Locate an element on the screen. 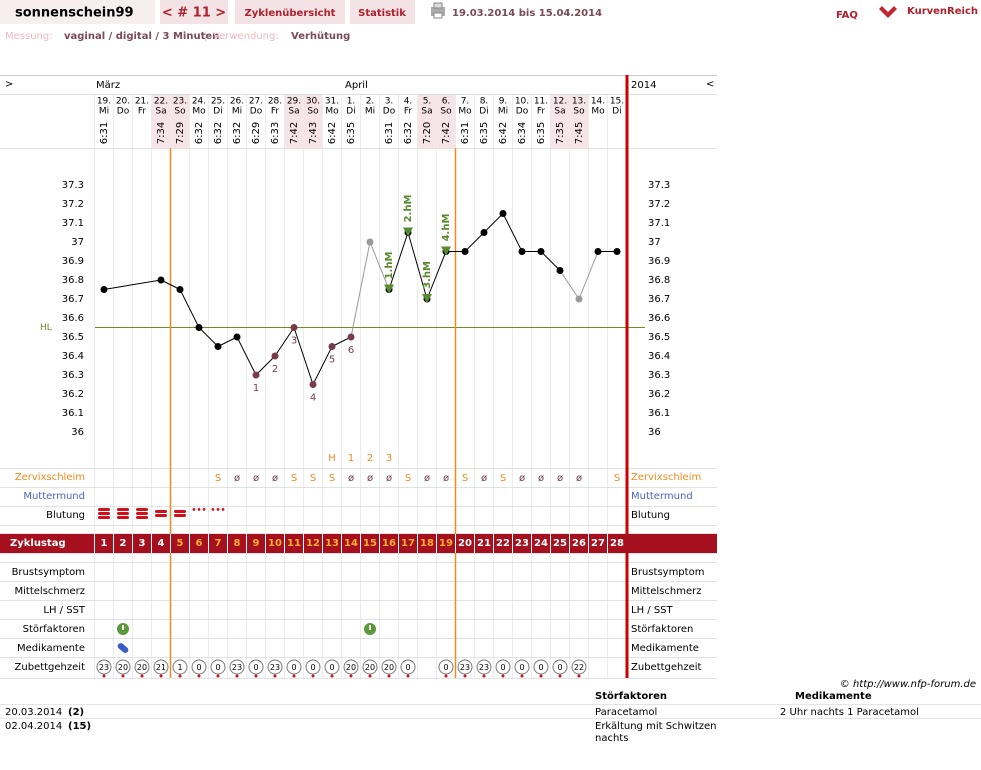  measure-time: 6:32 is located at coordinates (199, 133).